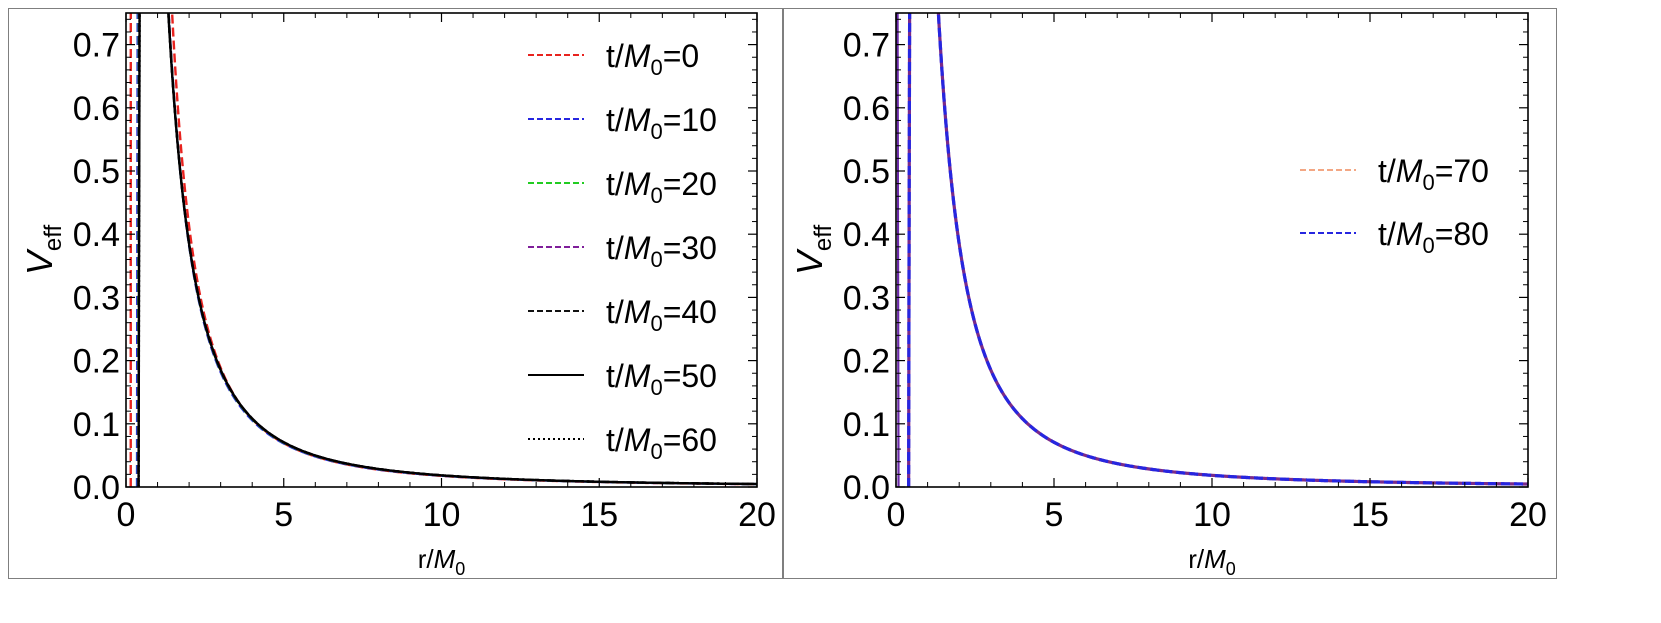 This screenshot has width=1661, height=623. Describe the element at coordinates (661, 379) in the screenshot. I see `legend-label: t/M0=50` at that location.